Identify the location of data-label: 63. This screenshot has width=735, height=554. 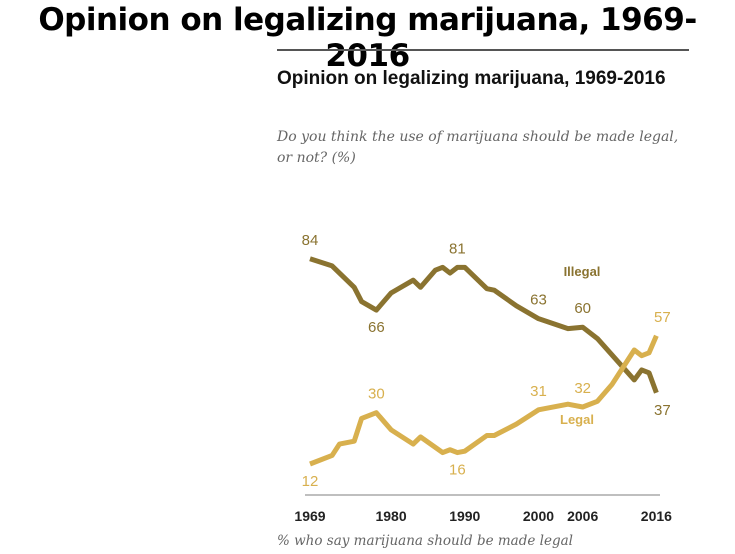
(538, 300).